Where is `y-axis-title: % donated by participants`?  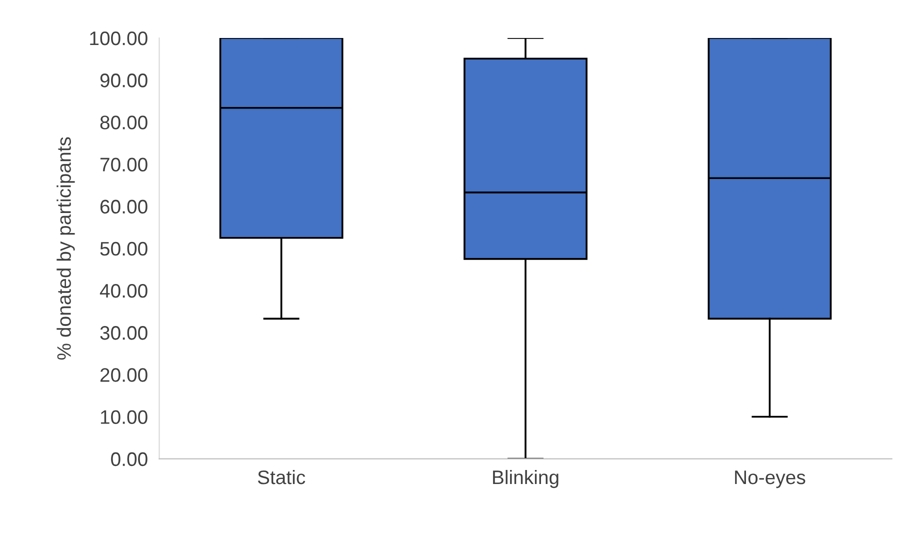 y-axis-title: % donated by participants is located at coordinates (65, 248).